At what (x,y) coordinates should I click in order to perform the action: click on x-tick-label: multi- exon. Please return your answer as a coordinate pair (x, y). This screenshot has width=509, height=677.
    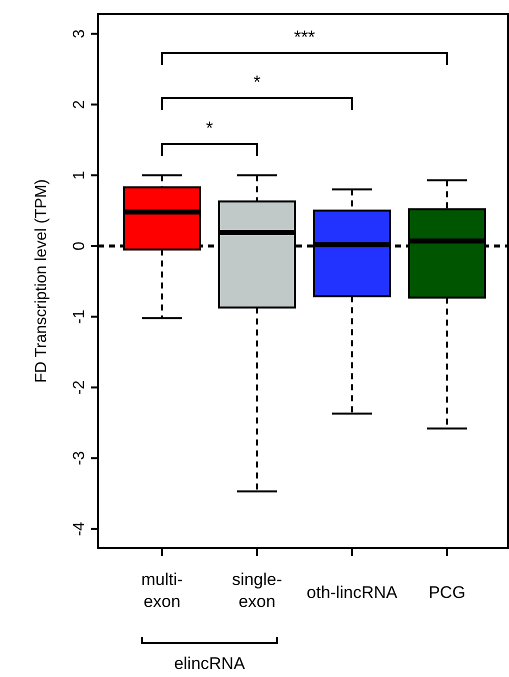
    Looking at the image, I should click on (162, 590).